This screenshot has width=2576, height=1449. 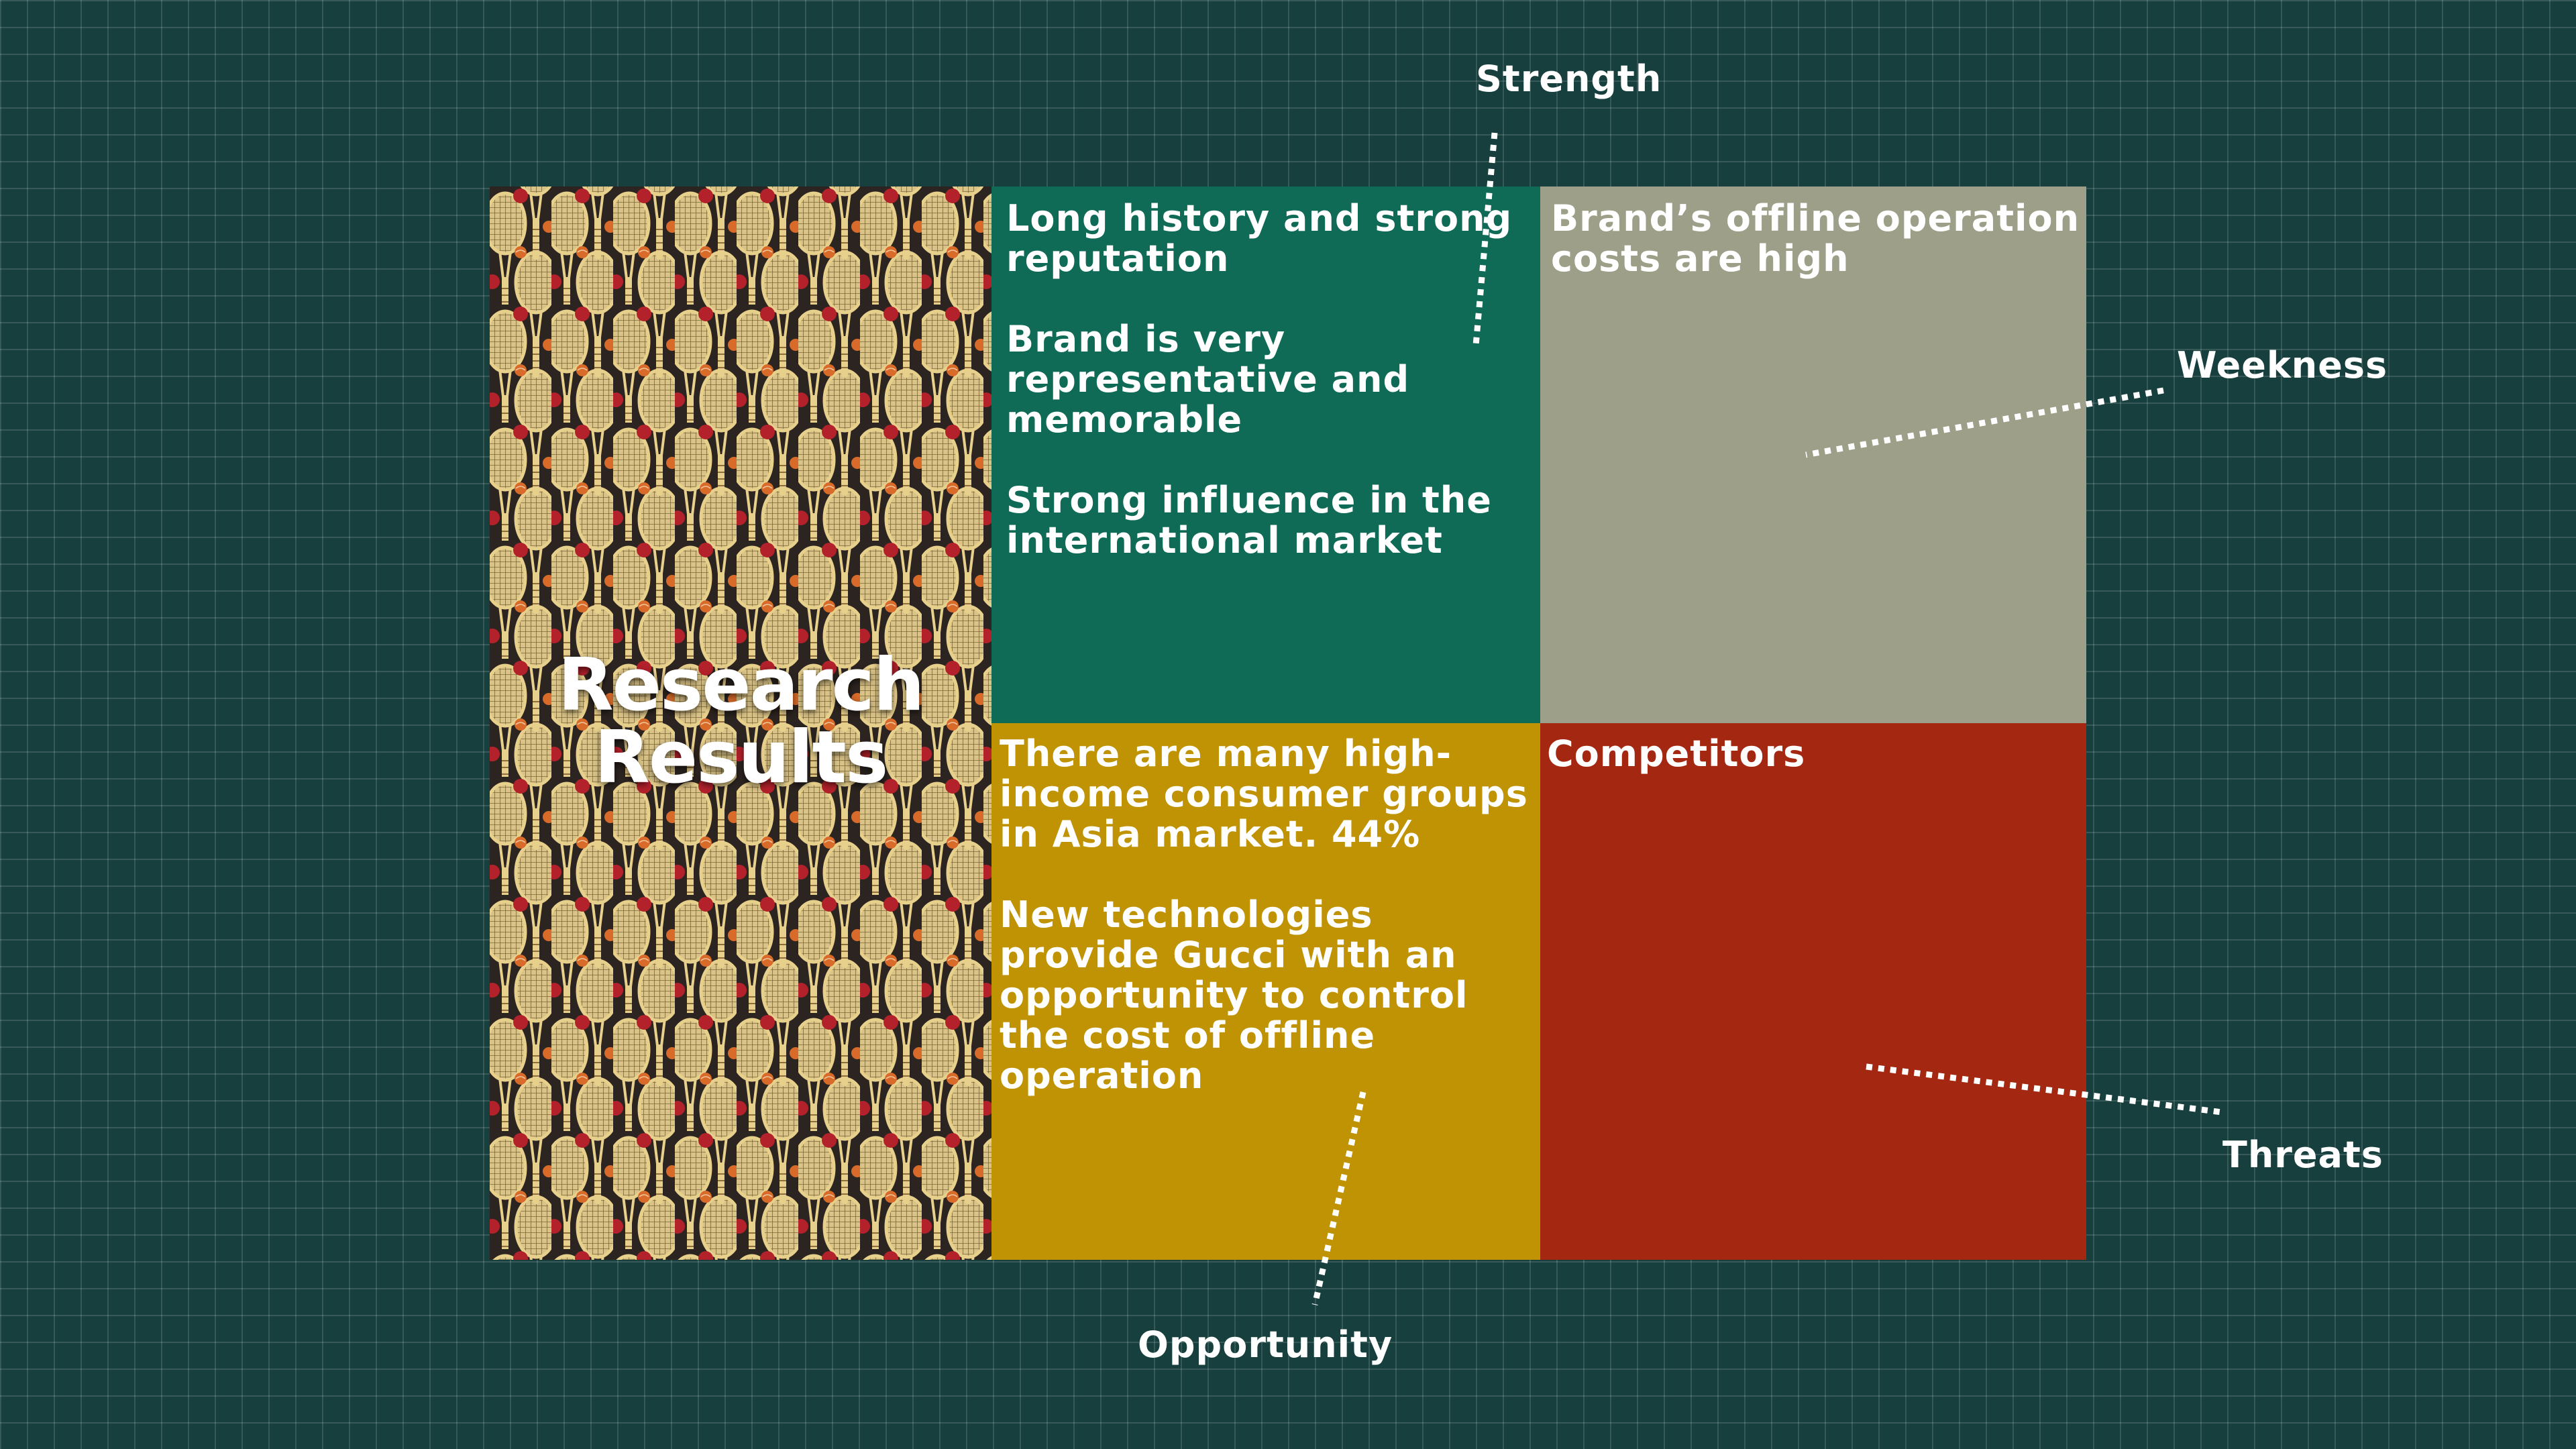 I want to click on opportunity-connector, so click(x=1338, y=1198).